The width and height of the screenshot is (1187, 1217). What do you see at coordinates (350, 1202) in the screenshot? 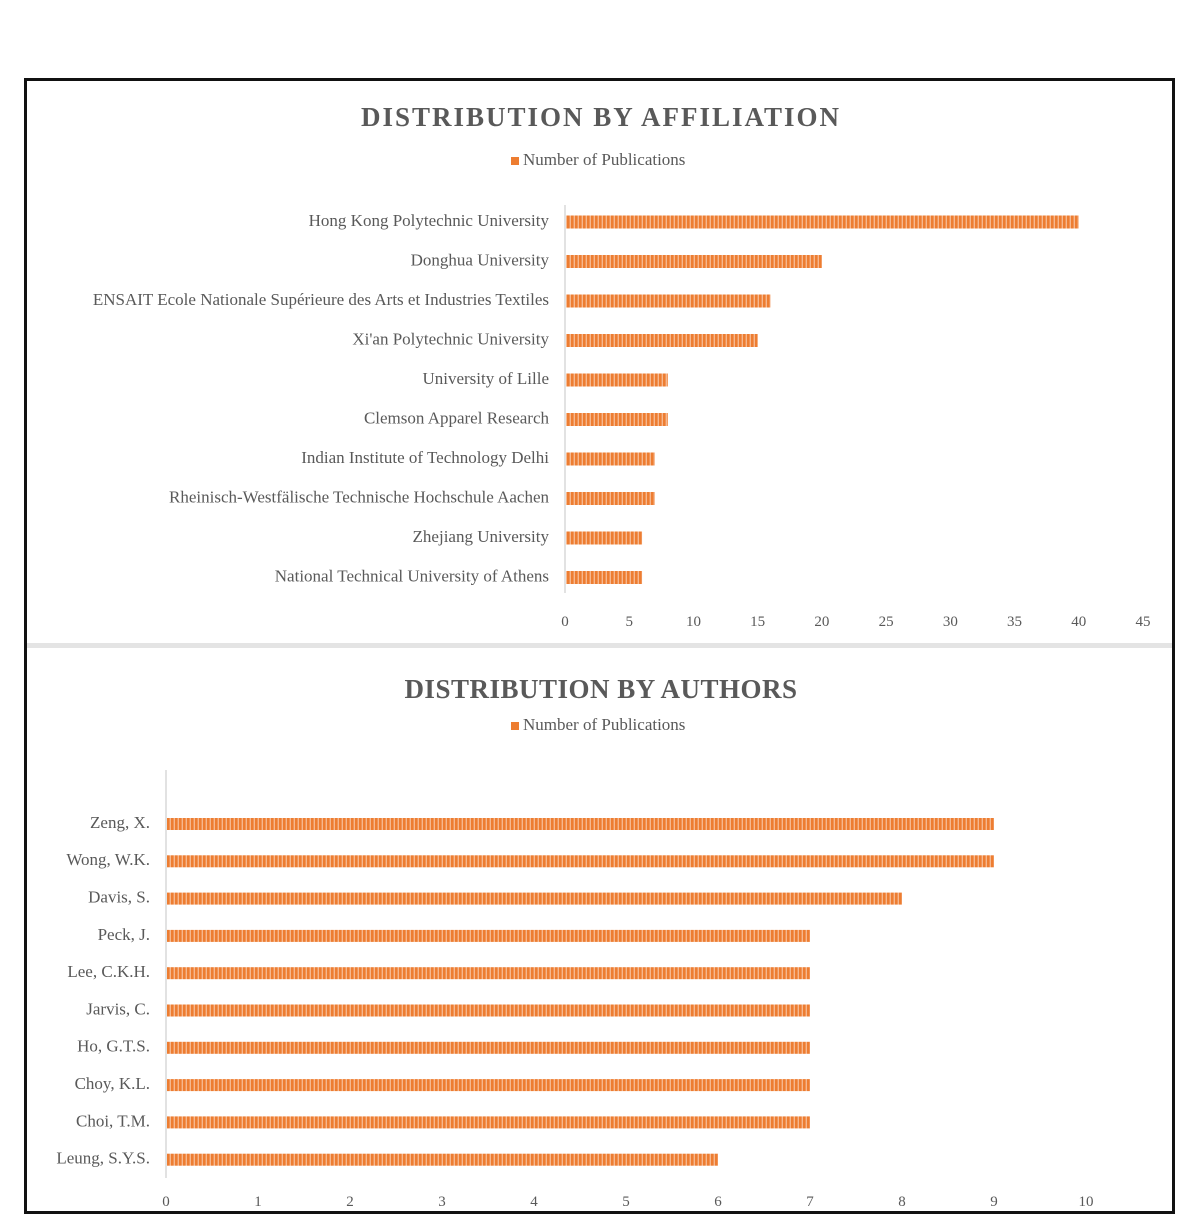
I see `x-tick-label: 2` at bounding box center [350, 1202].